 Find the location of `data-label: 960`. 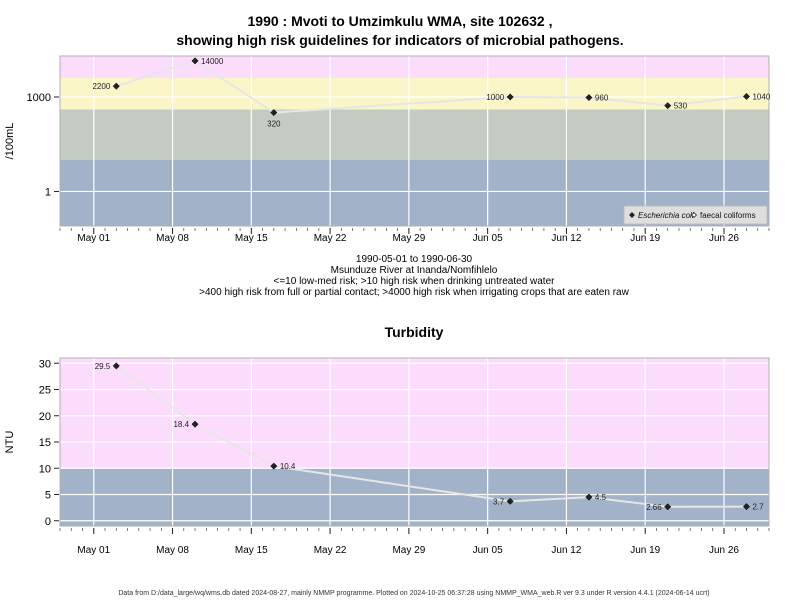

data-label: 960 is located at coordinates (602, 98).